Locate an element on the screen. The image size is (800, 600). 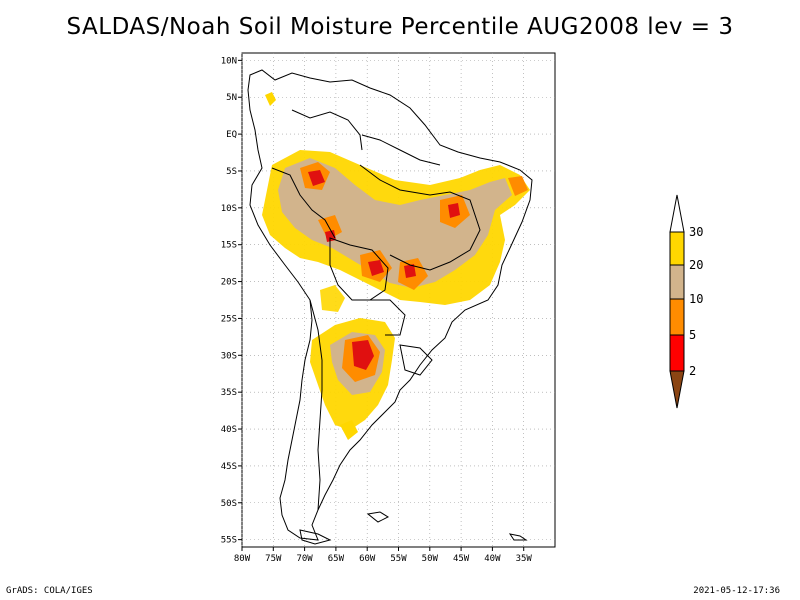
shade-10-20-amazon is located at coordinates (395, 223).